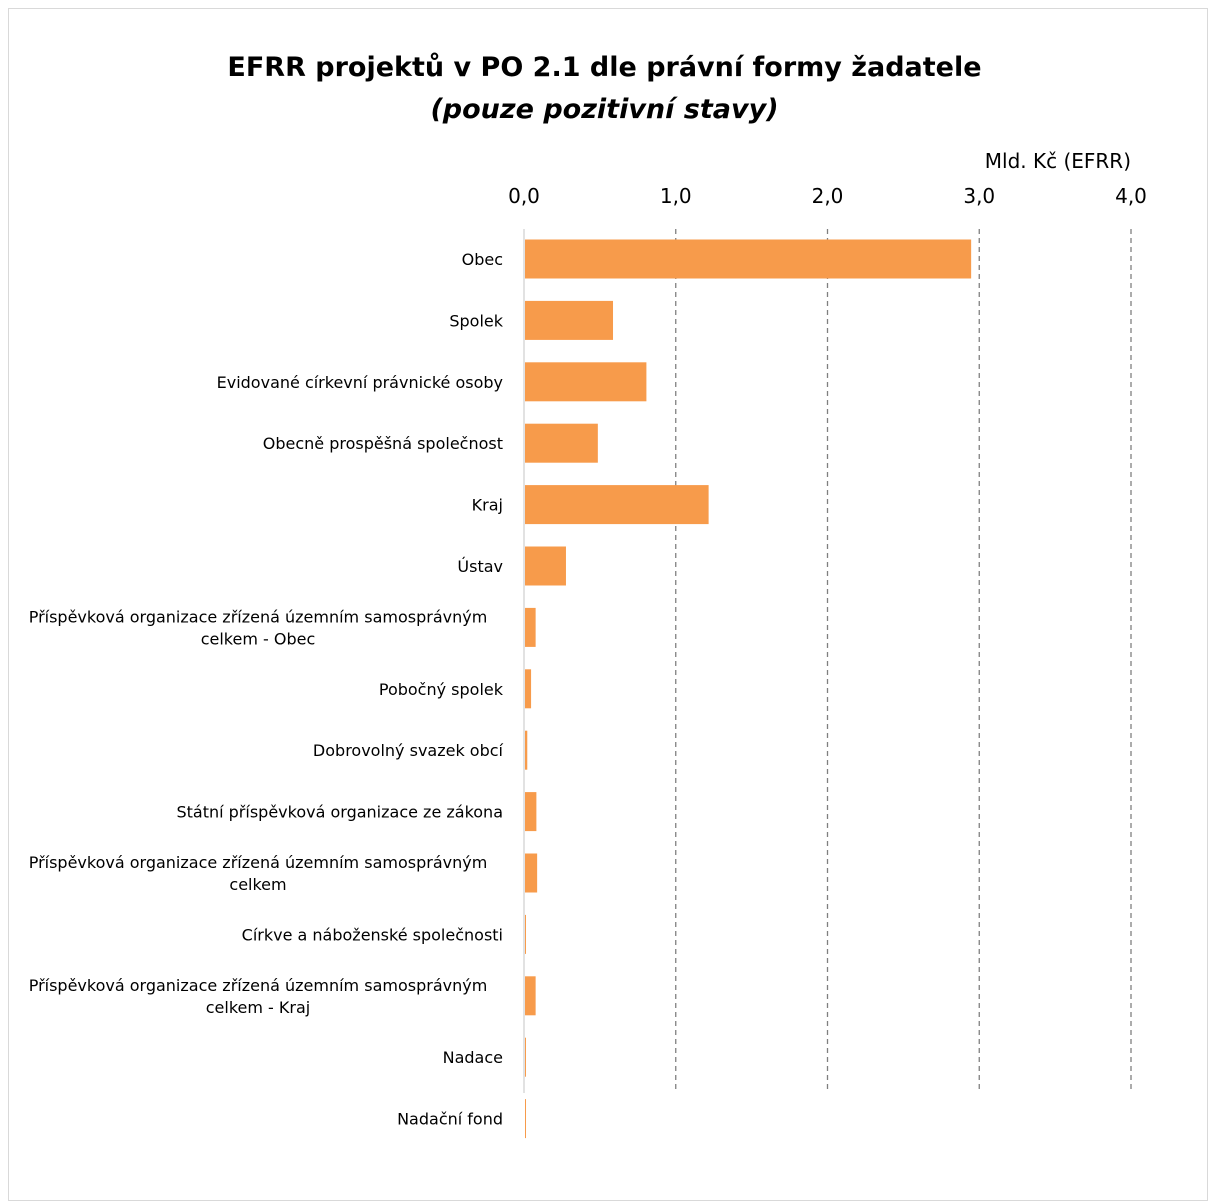 The height and width of the screenshot is (1202, 1209). I want to click on category-label-line: Církve a náboženské společnosti, so click(372, 934).